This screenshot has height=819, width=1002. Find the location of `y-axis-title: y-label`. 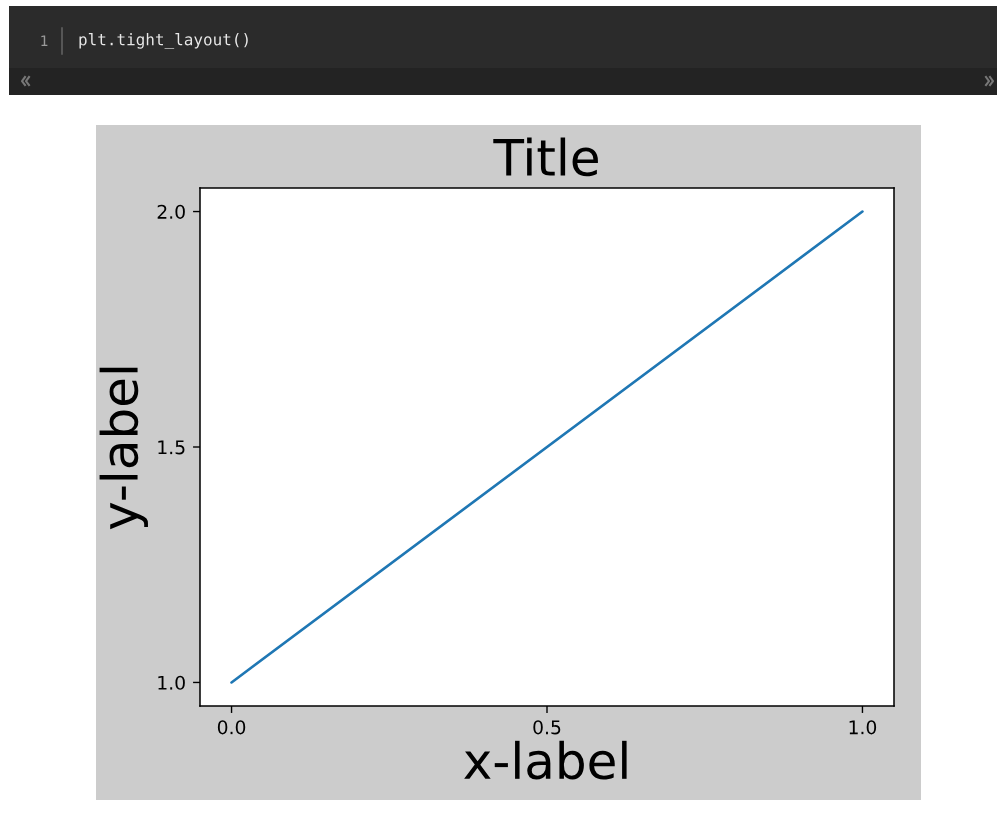

y-axis-title: y-label is located at coordinates (123, 448).